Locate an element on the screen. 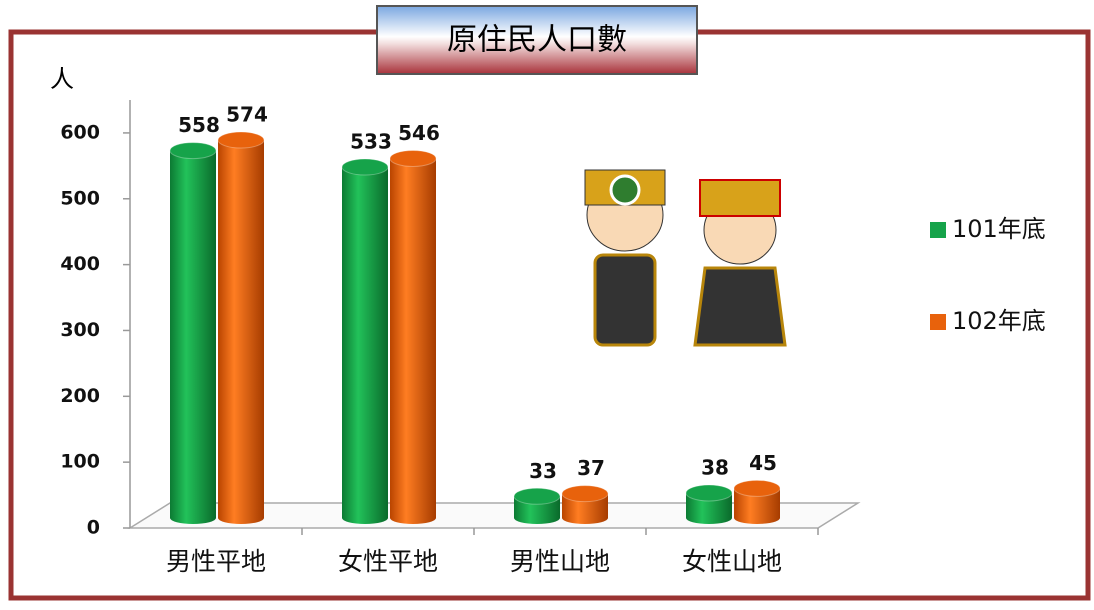 This screenshot has width=1094, height=610. floor is located at coordinates (494, 515).